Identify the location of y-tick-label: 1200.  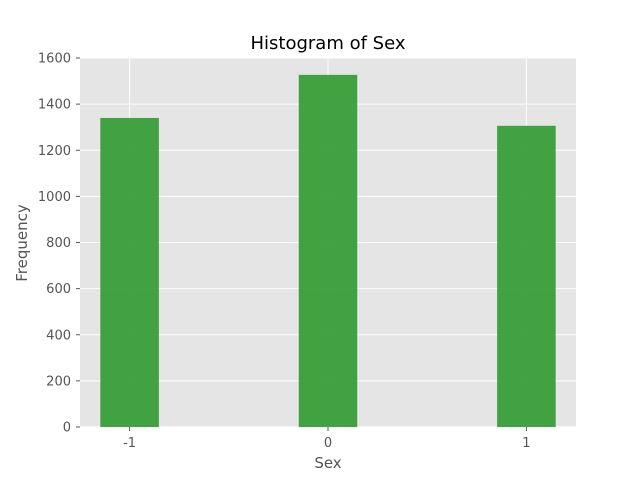
(54, 151).